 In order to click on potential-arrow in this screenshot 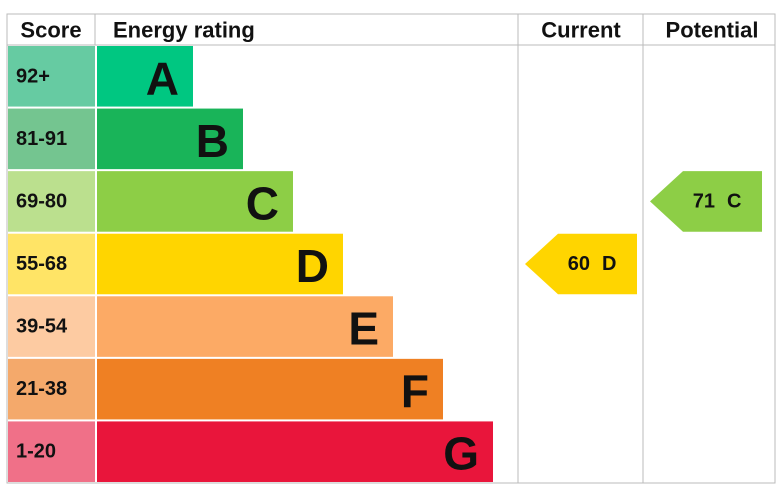, I will do `click(706, 201)`.